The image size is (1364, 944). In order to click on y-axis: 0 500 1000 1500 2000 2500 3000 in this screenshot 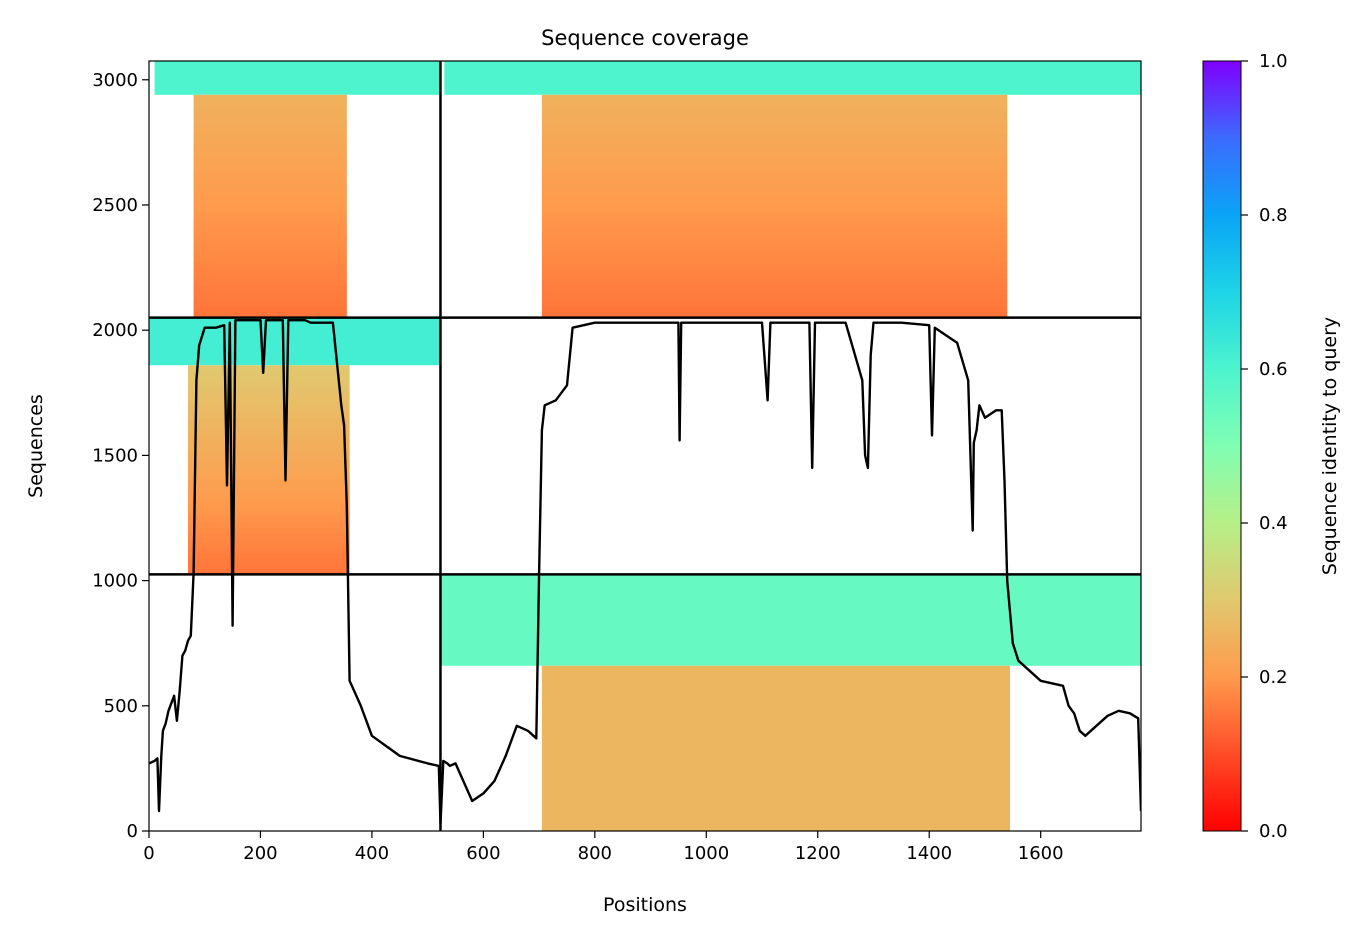, I will do `click(120, 456)`.